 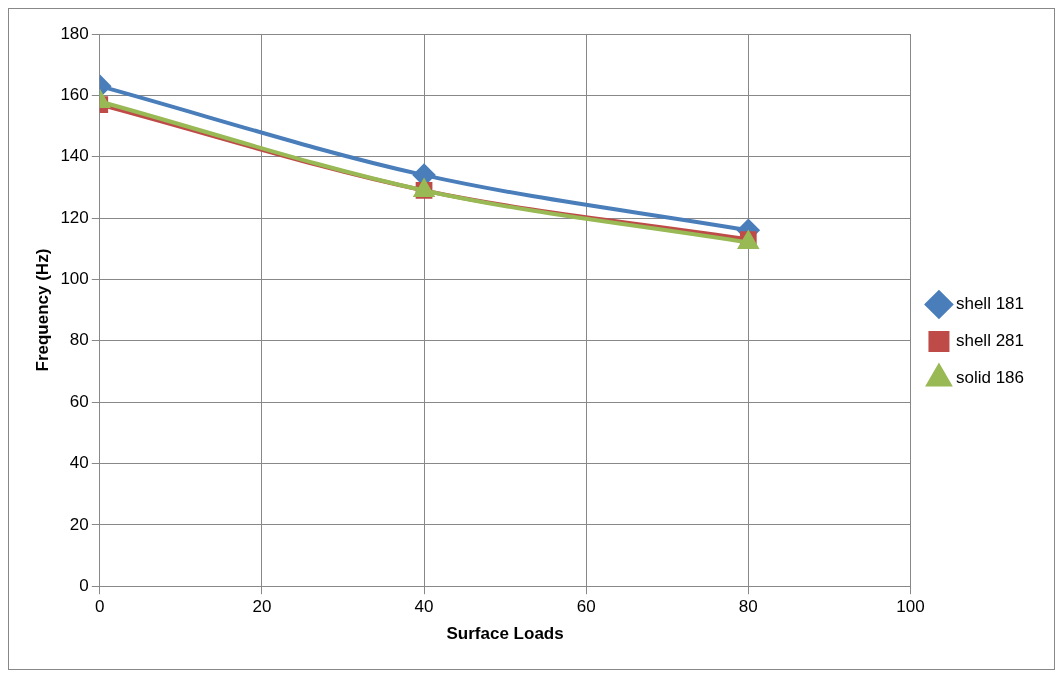 What do you see at coordinates (84, 585) in the screenshot?
I see `y-tick-label: 0` at bounding box center [84, 585].